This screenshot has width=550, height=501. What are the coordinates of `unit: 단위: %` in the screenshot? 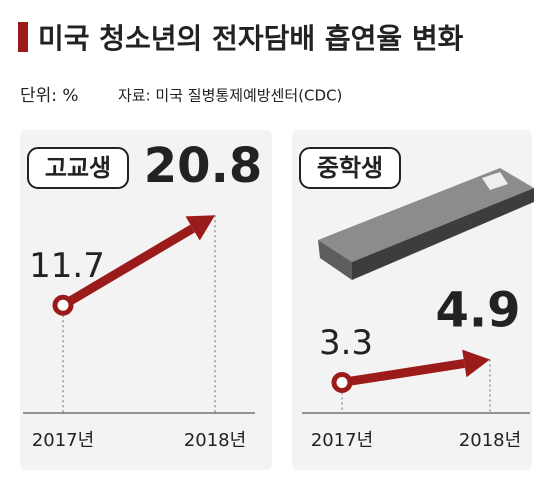 It's located at (49, 96).